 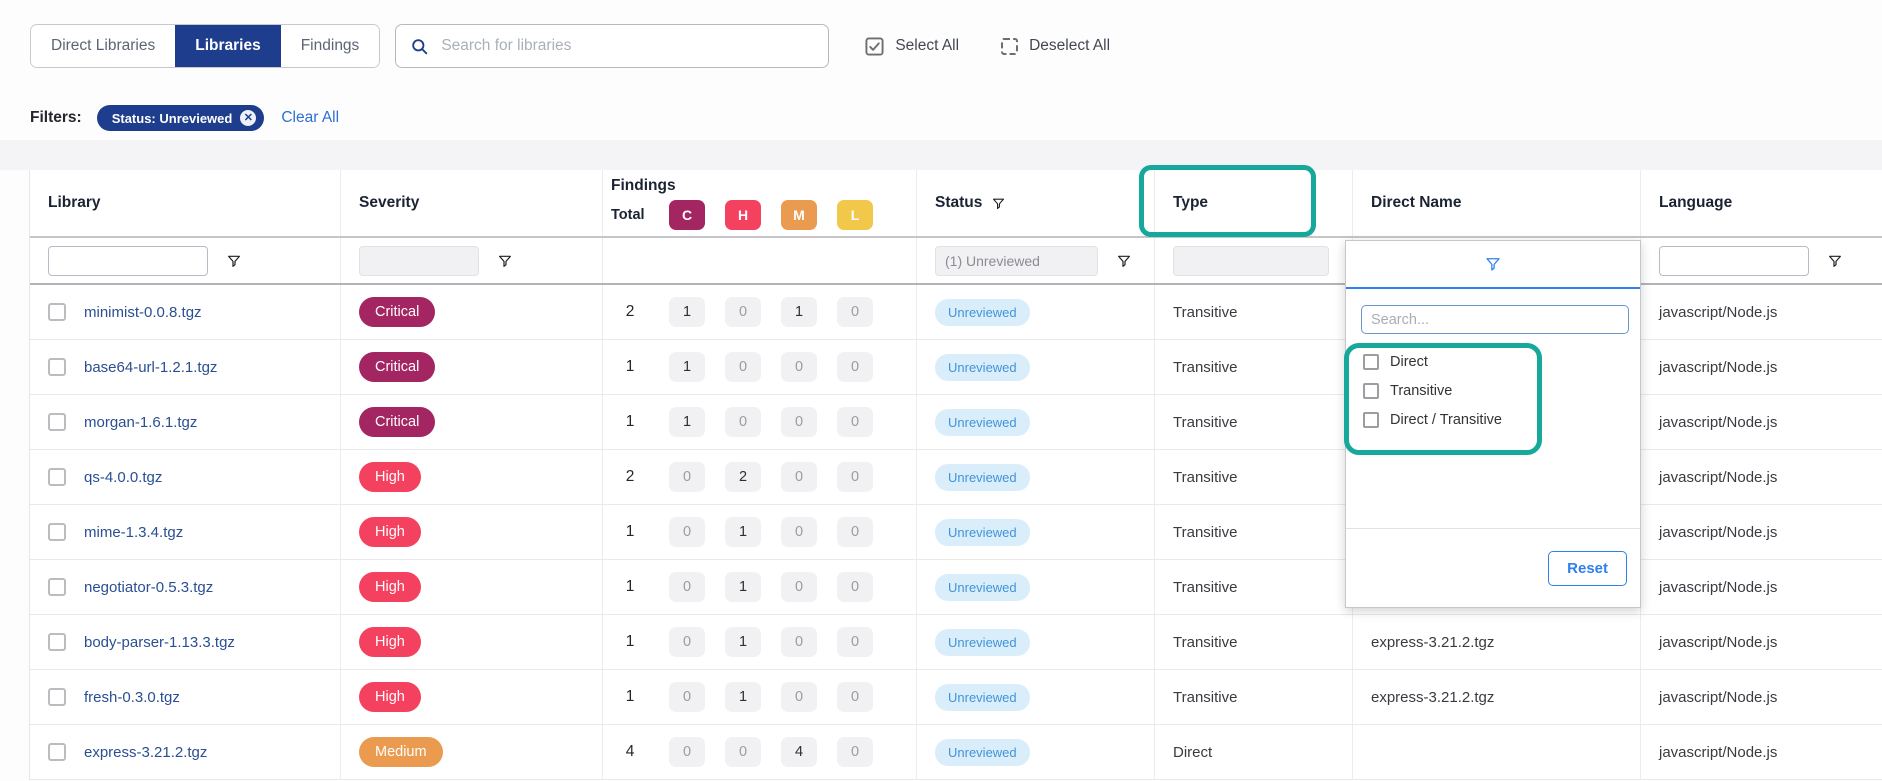 What do you see at coordinates (397, 367) in the screenshot?
I see `severity-pill: Critical` at bounding box center [397, 367].